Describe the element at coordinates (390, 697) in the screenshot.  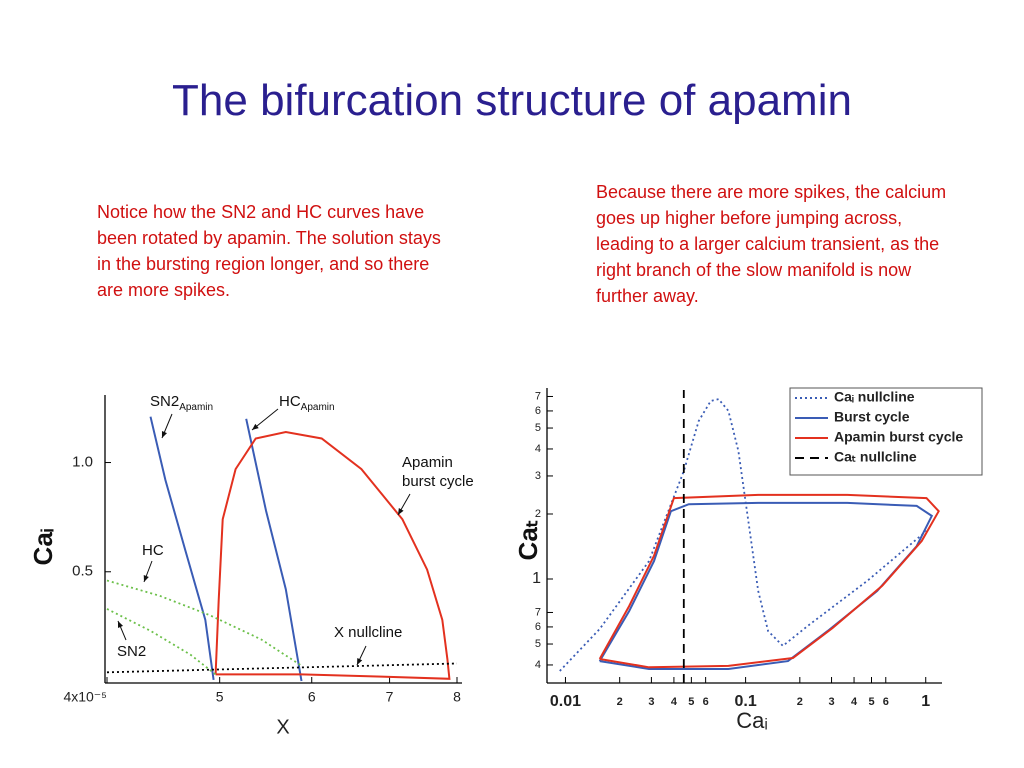
I see `x-tick-label: 7` at that location.